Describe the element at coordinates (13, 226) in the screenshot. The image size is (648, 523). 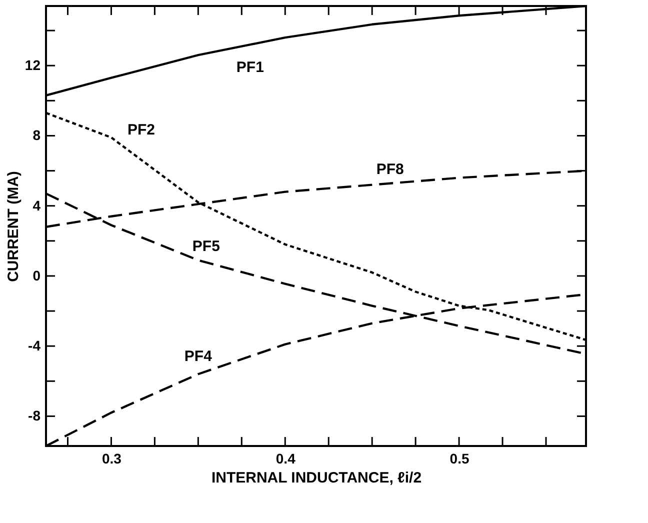
I see `y-axis-title: CURRENT (MA)` at that location.